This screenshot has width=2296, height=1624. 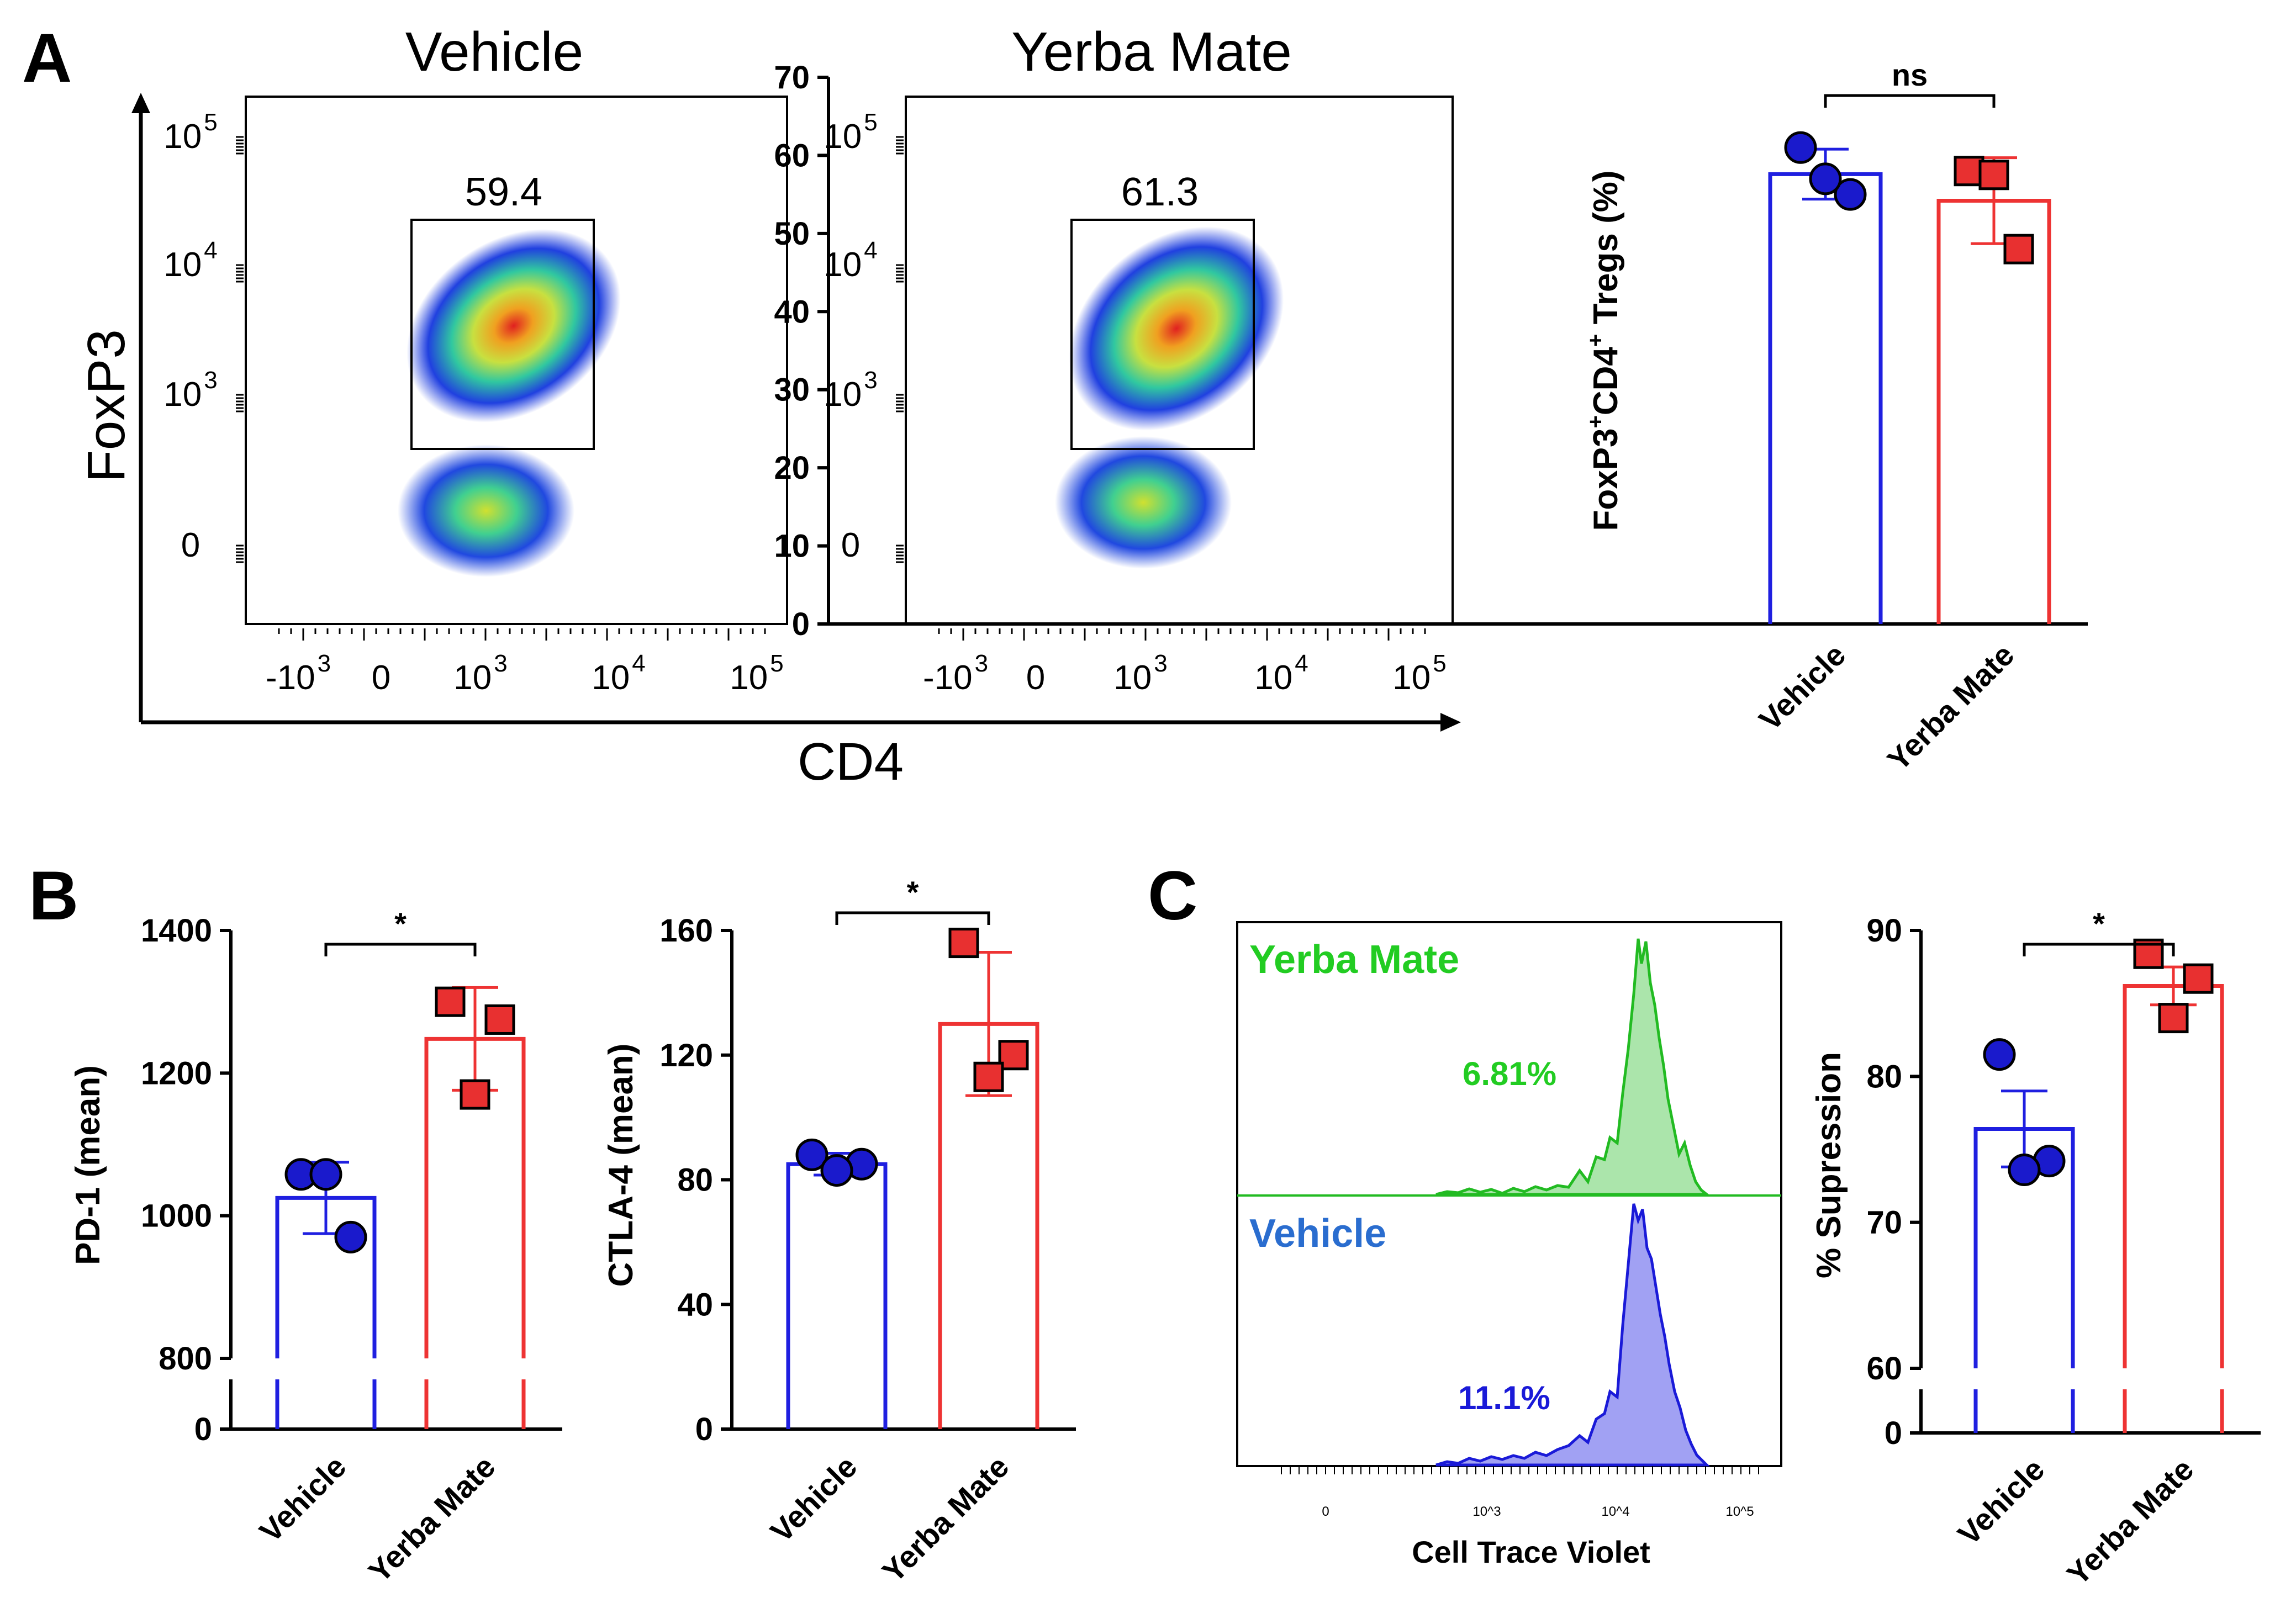 What do you see at coordinates (1573, 1067) in the screenshot?
I see `histogram-yerba-mate` at bounding box center [1573, 1067].